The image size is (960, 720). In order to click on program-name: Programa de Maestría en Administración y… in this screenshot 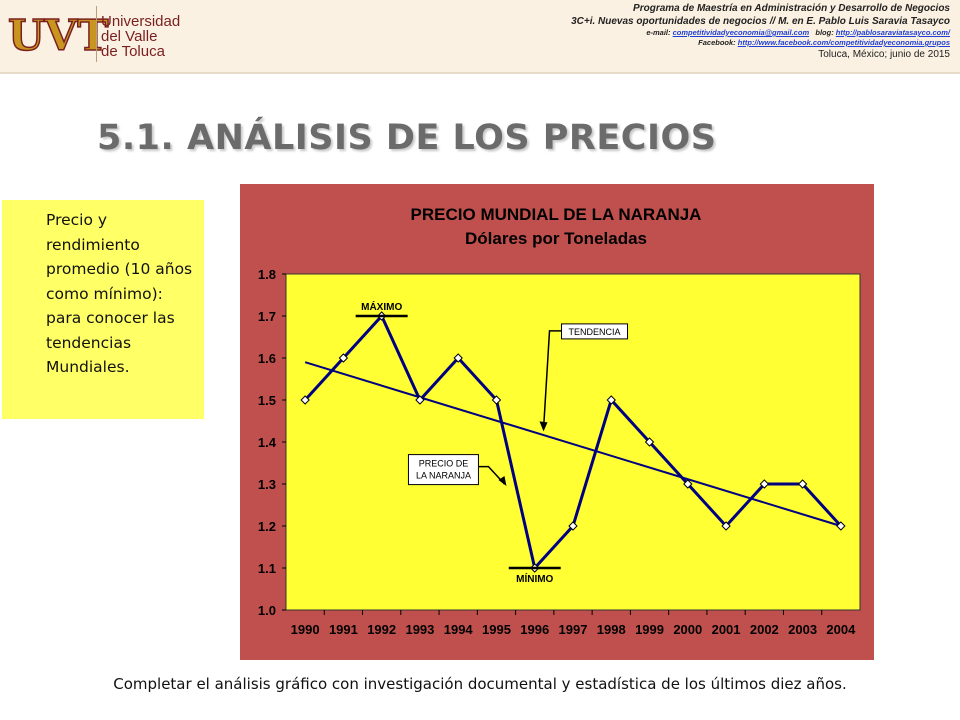, I will do `click(791, 8)`.